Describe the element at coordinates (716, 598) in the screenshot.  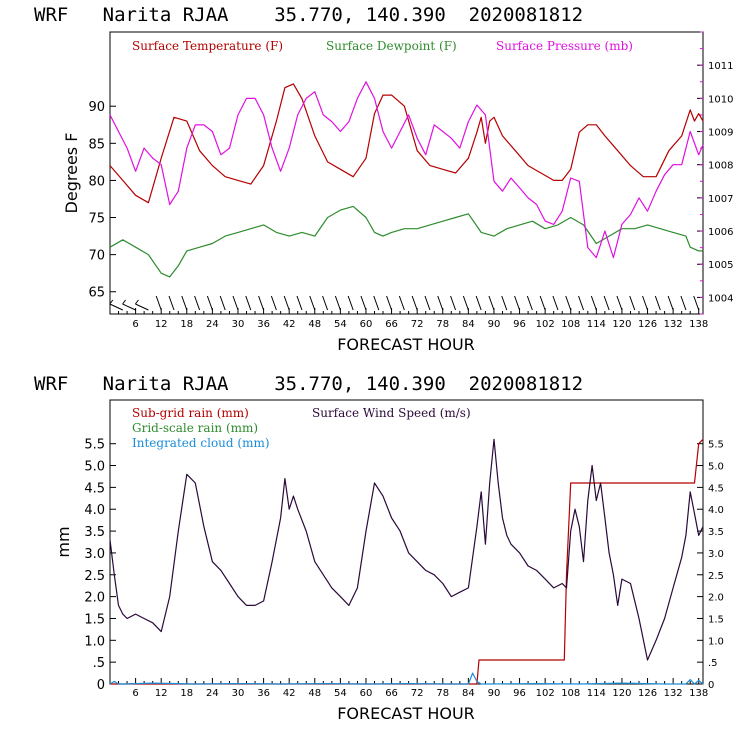
I see `y2-tick-label: 2.0` at that location.